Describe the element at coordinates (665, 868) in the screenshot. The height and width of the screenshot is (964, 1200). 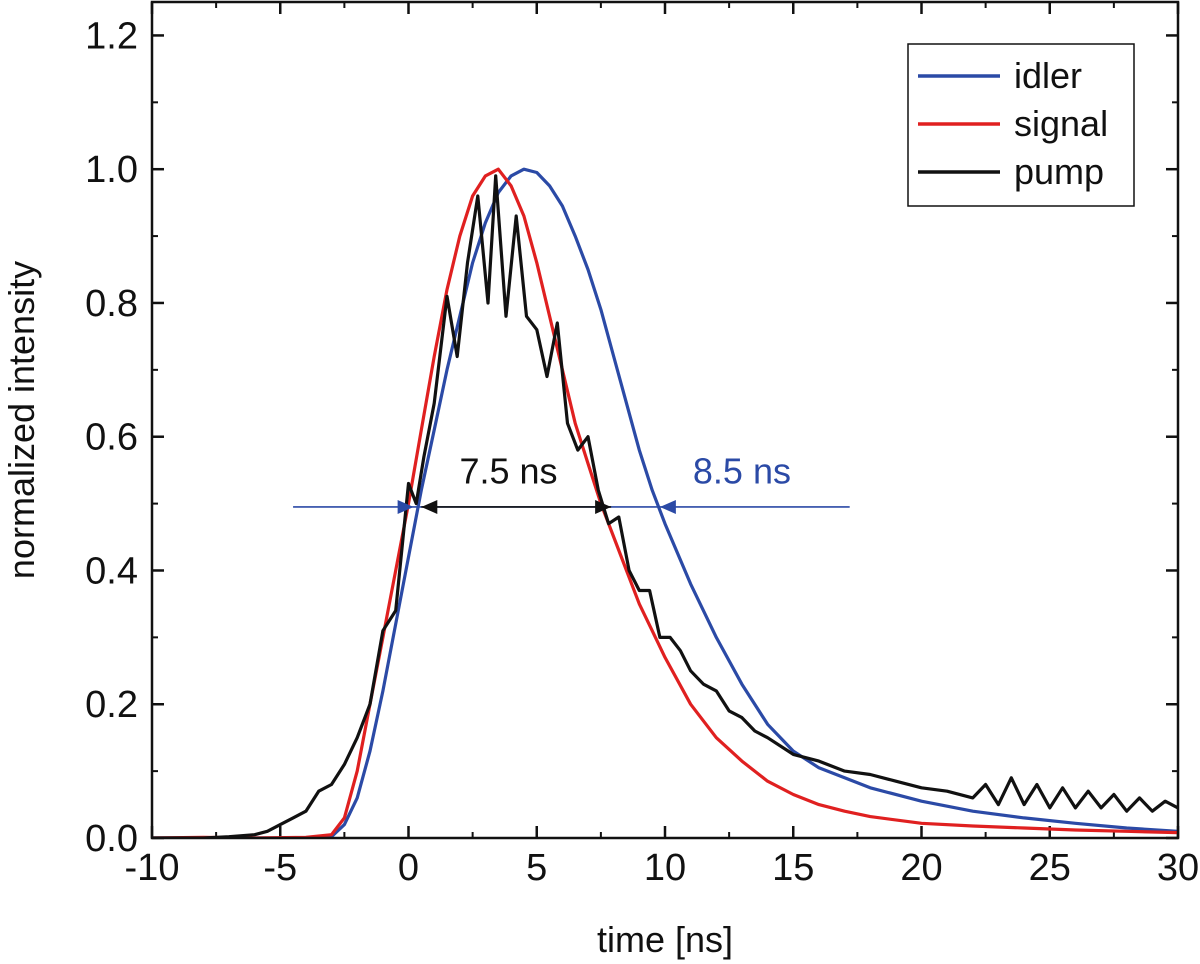
I see `x-tick-label: 10` at that location.